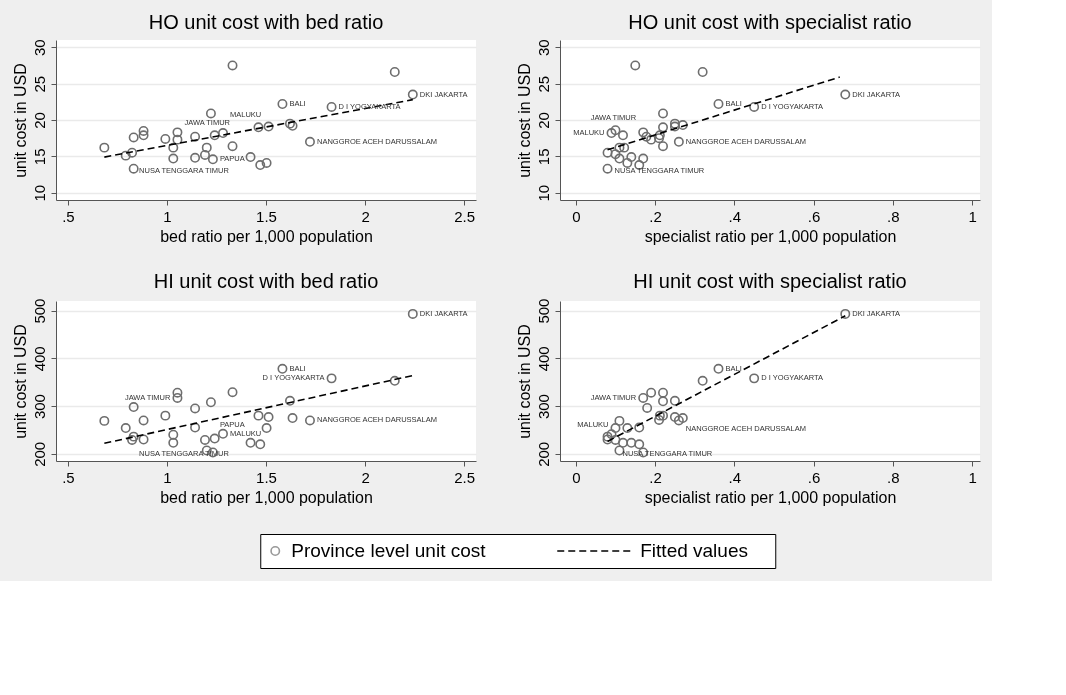 The height and width of the screenshot is (695, 1066). What do you see at coordinates (770, 236) in the screenshot?
I see `x-axis-title: specialist ratio per 1,000 population` at bounding box center [770, 236].